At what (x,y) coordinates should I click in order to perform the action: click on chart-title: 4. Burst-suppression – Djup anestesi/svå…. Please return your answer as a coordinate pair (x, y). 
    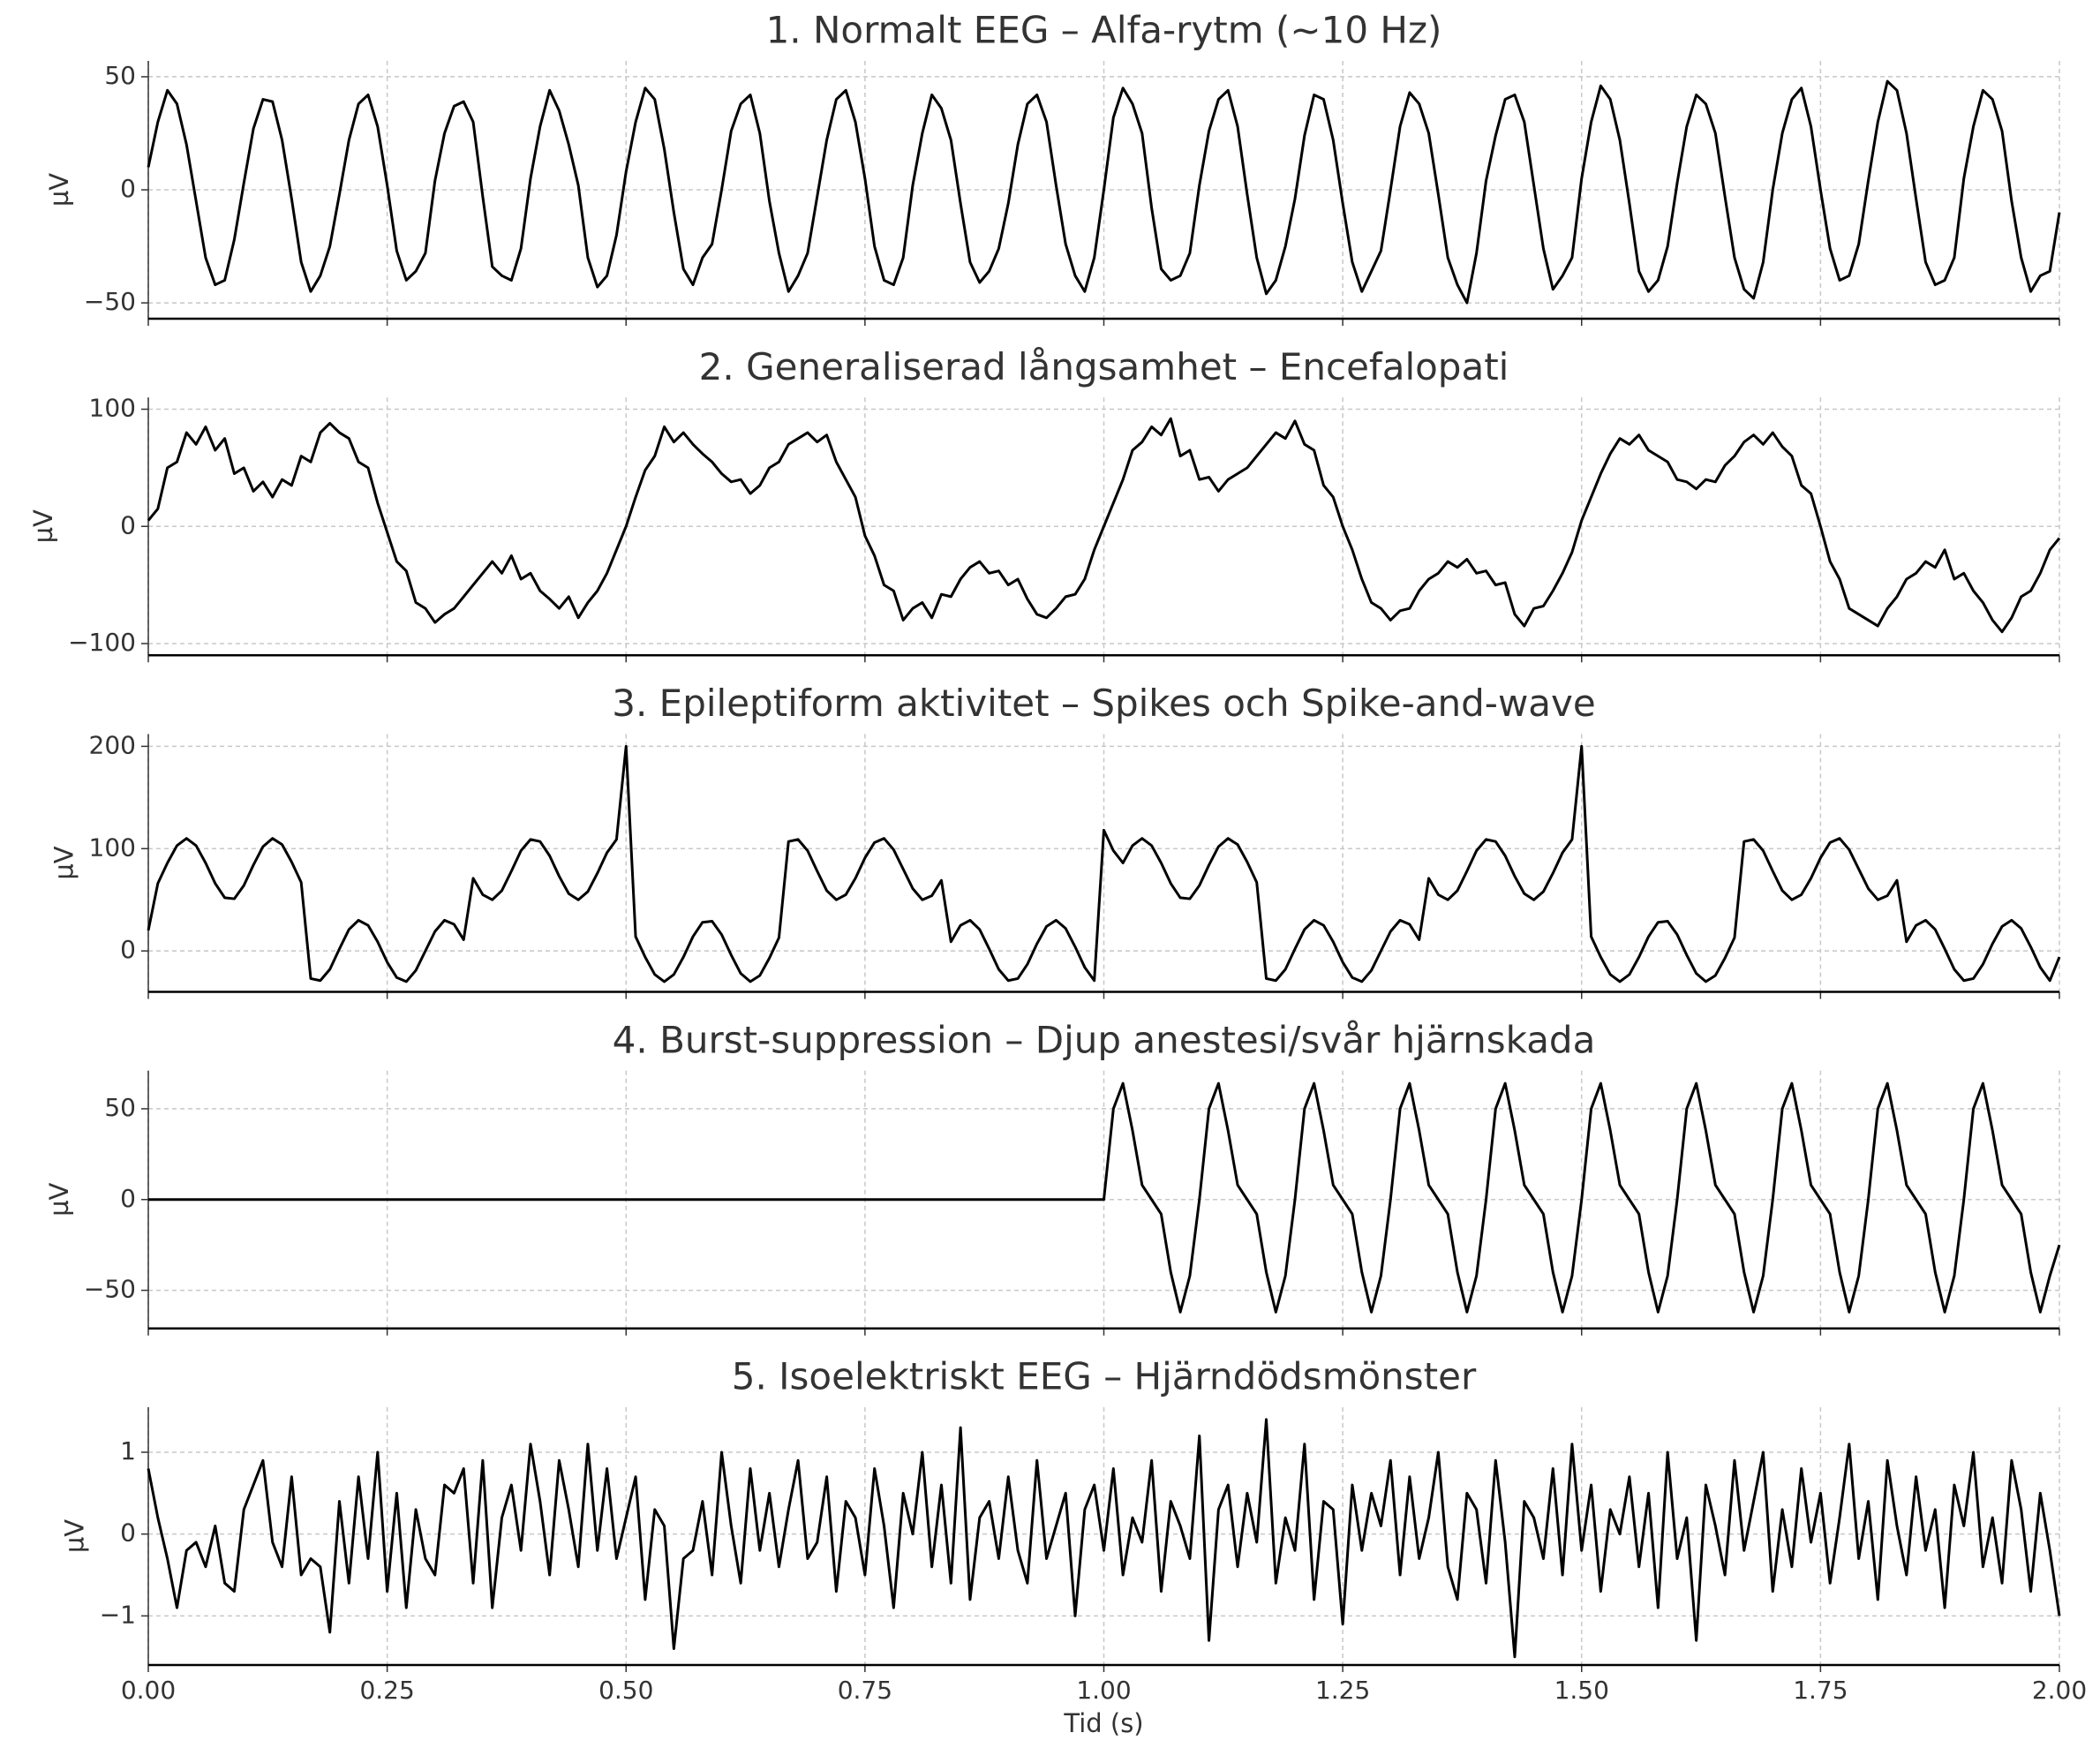
    Looking at the image, I should click on (1104, 1039).